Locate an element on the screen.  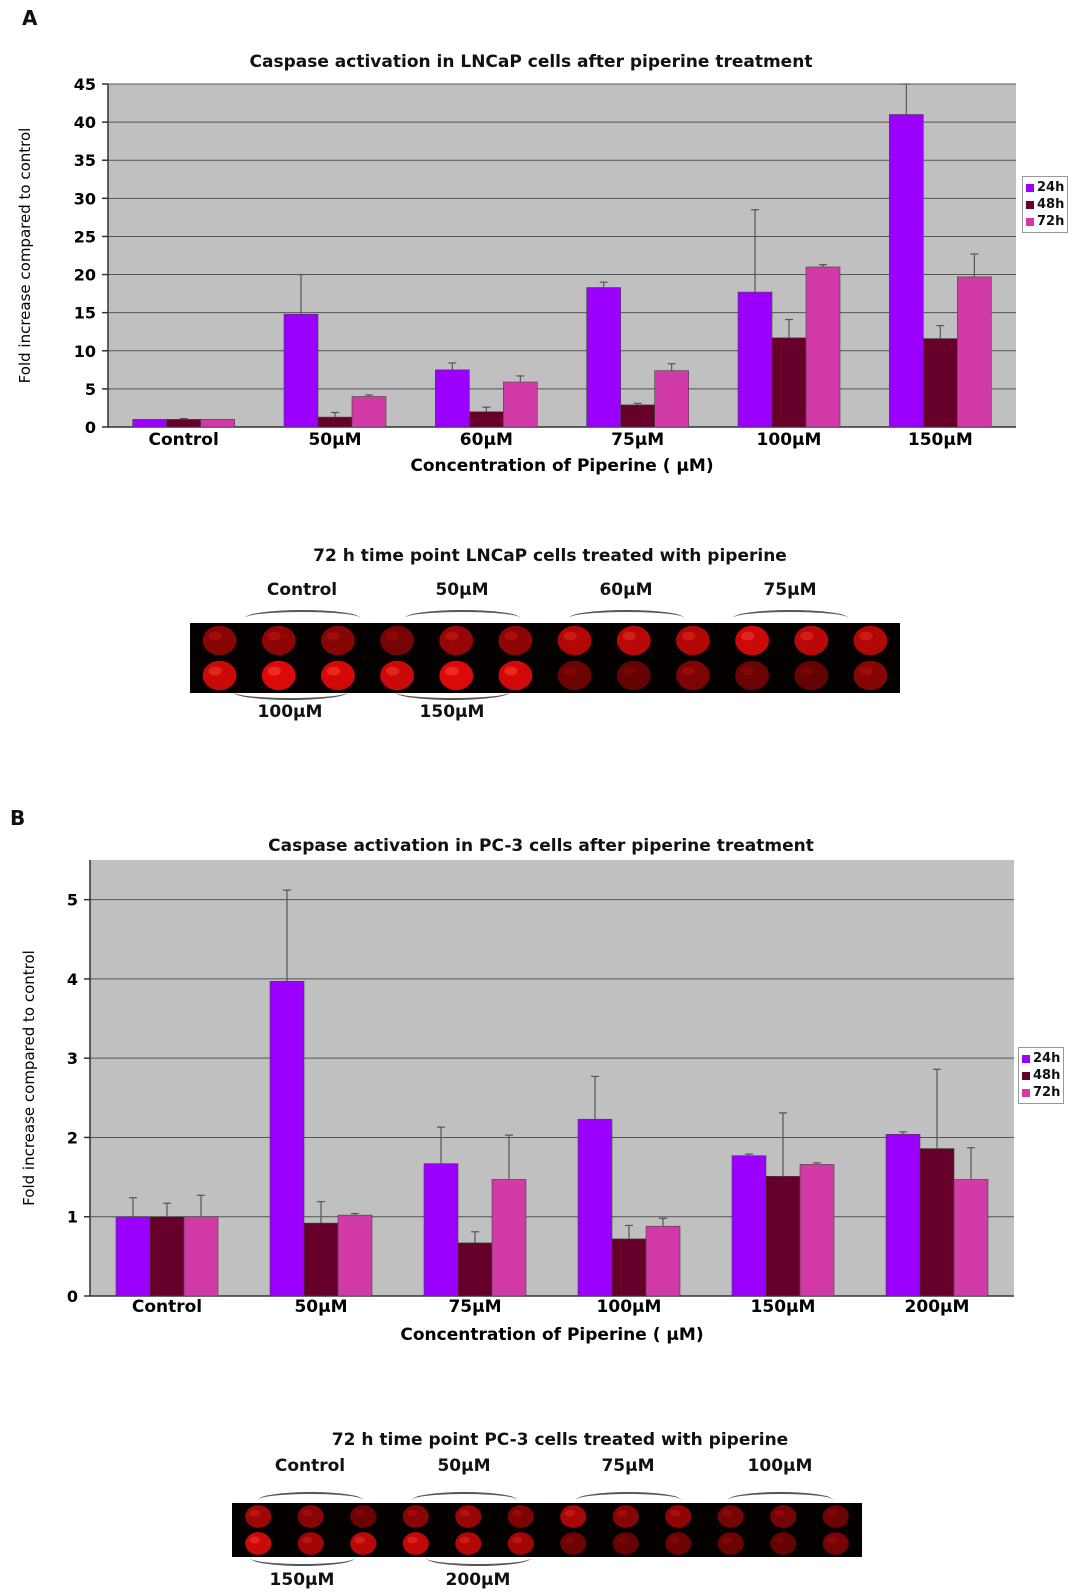
chart-a-category-label: 150μM is located at coordinates (940, 440).